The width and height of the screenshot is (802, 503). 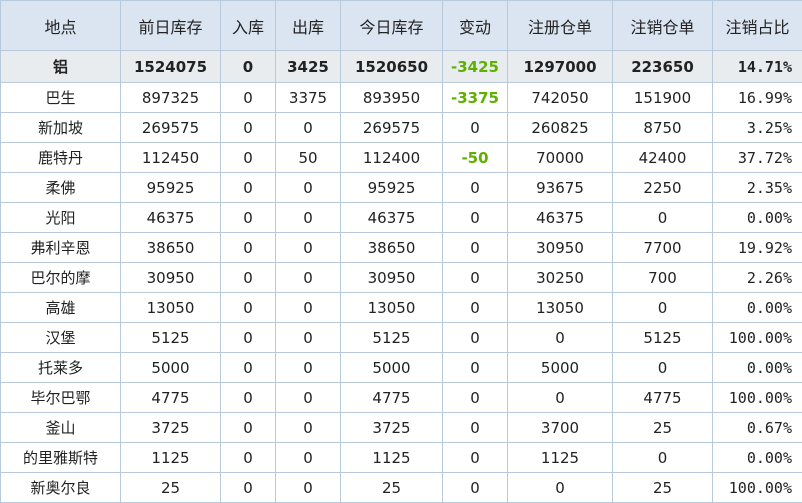 I want to click on cell: 3725, so click(x=170, y=427).